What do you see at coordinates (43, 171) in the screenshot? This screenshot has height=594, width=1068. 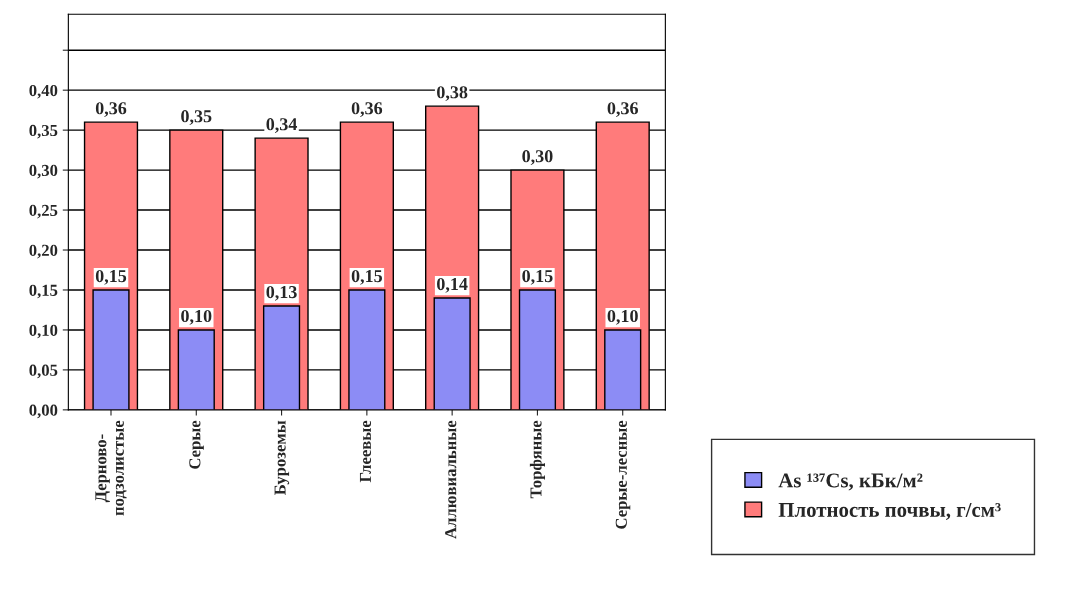 I see `y-tick-label: 0,30` at bounding box center [43, 171].